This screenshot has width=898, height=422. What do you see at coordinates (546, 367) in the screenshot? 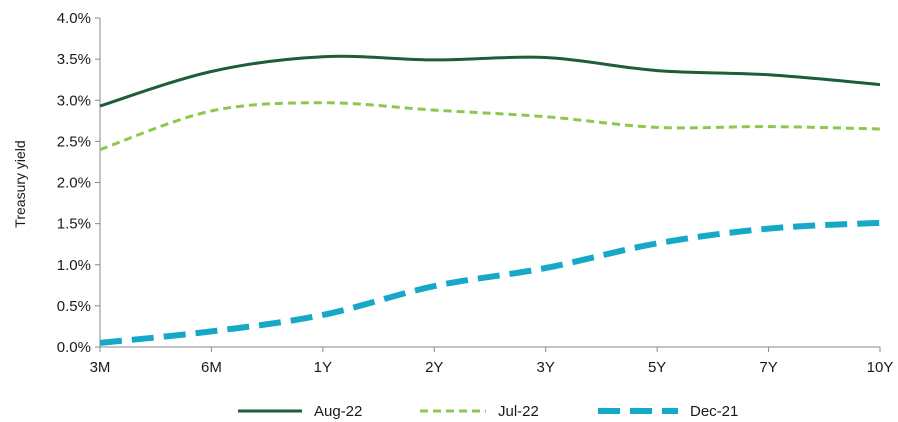
I see `x-tick-label: 3Y` at bounding box center [546, 367].